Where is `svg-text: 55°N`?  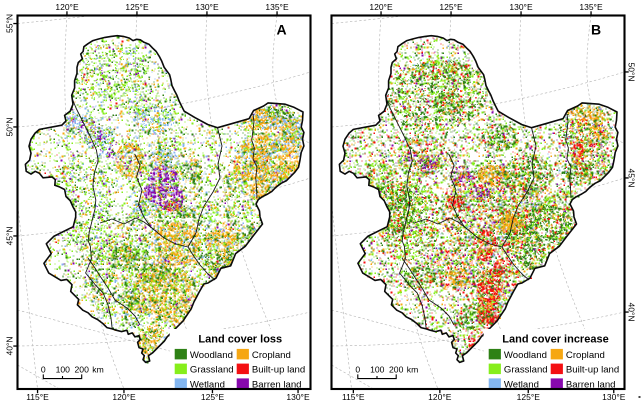 svg-text: 55°N is located at coordinates (10, 23).